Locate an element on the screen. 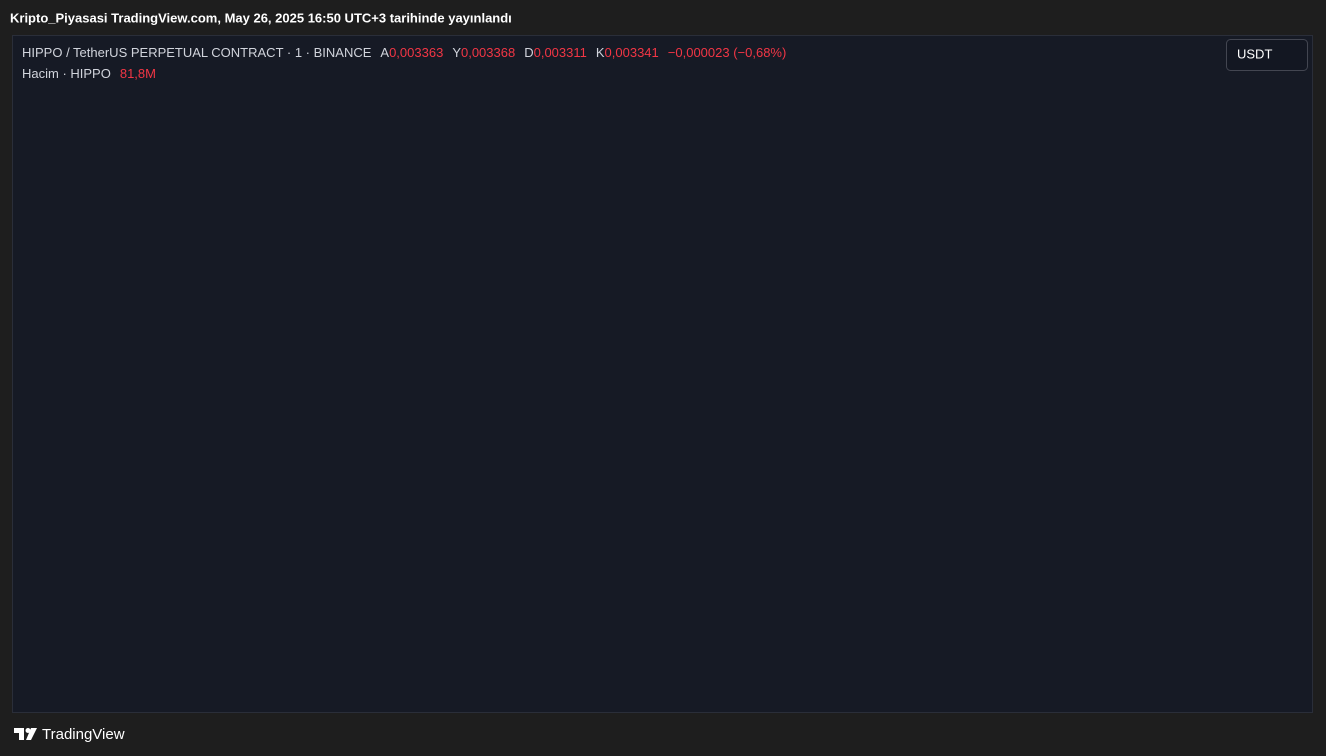  brand-logo is located at coordinates (25, 734).